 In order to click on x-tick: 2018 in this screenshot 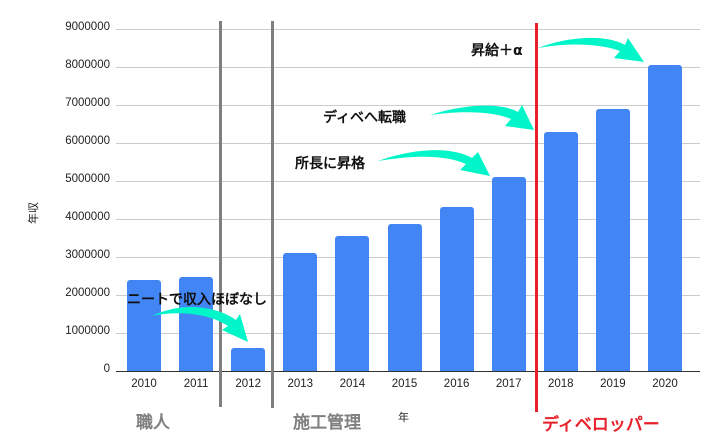, I will do `click(561, 384)`.